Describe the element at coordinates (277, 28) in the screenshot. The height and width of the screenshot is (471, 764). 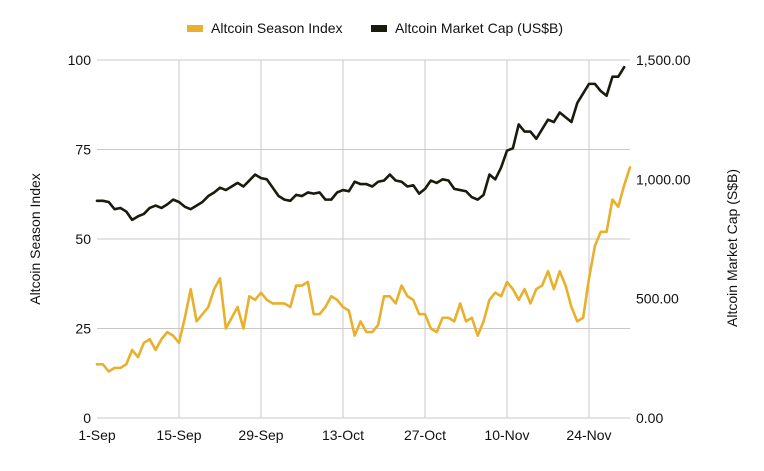
I see `legend-label-index: Altcoin Season Index` at that location.